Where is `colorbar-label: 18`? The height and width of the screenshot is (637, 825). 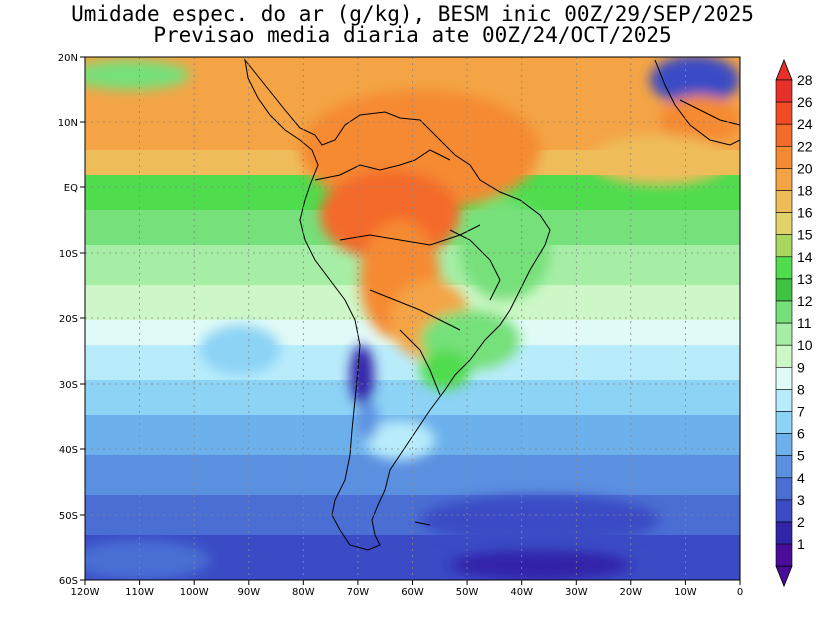 colorbar-label: 18 is located at coordinates (805, 191).